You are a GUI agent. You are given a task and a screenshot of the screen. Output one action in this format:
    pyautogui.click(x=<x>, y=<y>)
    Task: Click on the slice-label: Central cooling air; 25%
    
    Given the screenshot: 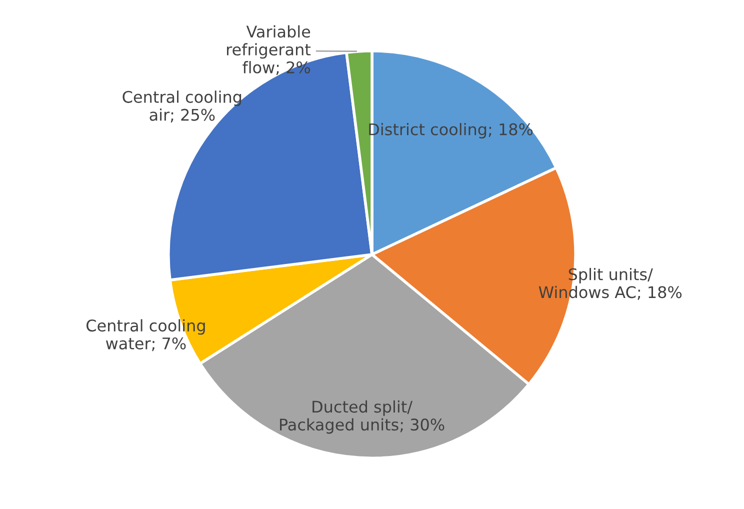 What is the action you would take?
    pyautogui.click(x=182, y=106)
    